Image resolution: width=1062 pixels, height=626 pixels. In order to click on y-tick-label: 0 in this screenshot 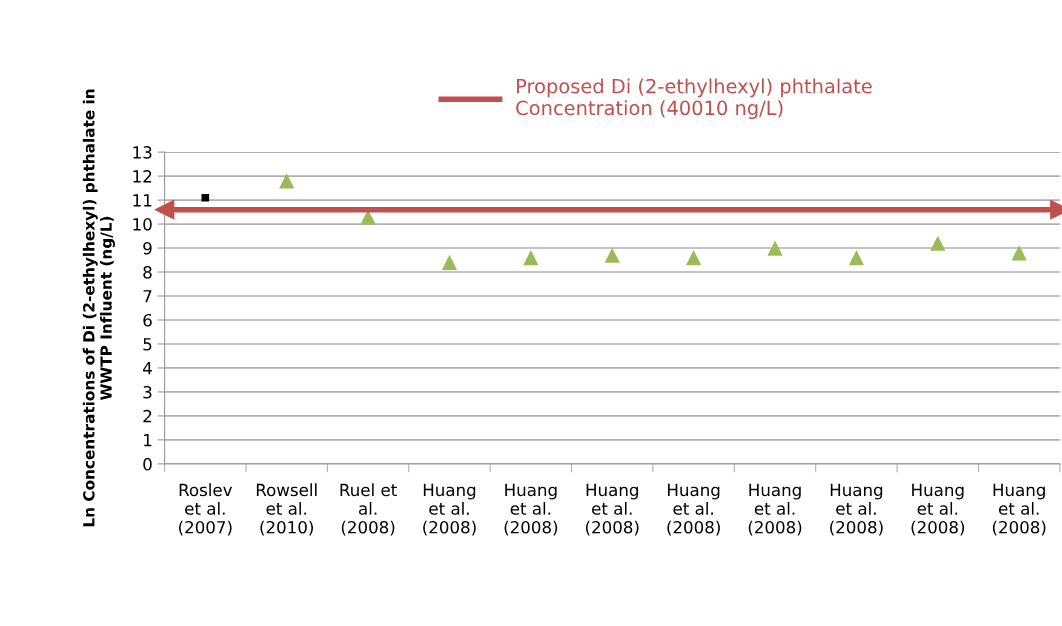, I will do `click(147, 464)`.